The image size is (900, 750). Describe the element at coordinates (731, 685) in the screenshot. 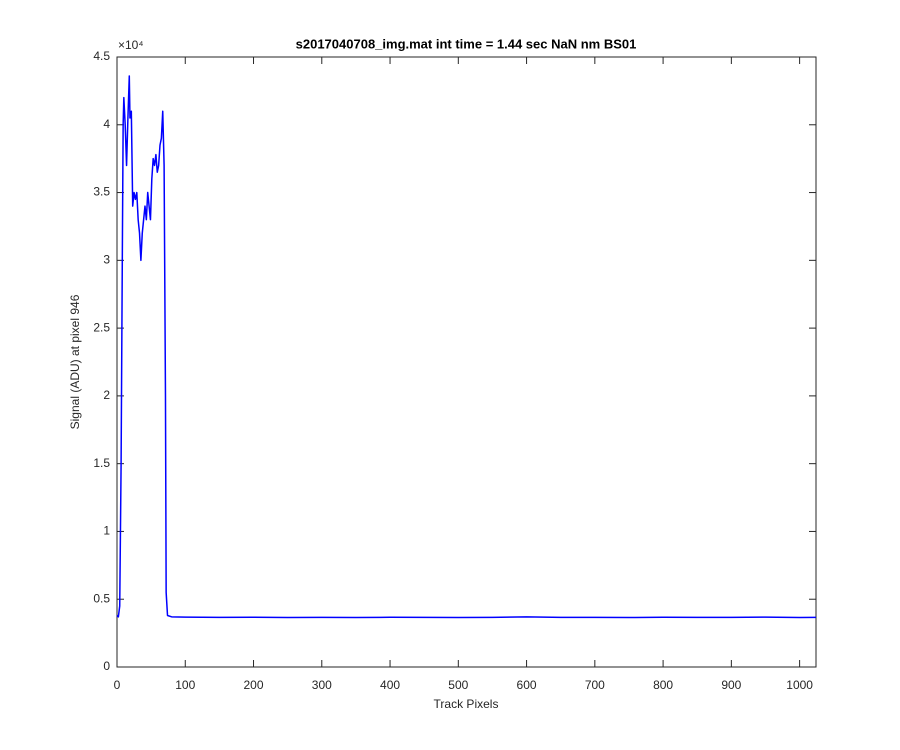

I see `x-tick-label: 900` at that location.